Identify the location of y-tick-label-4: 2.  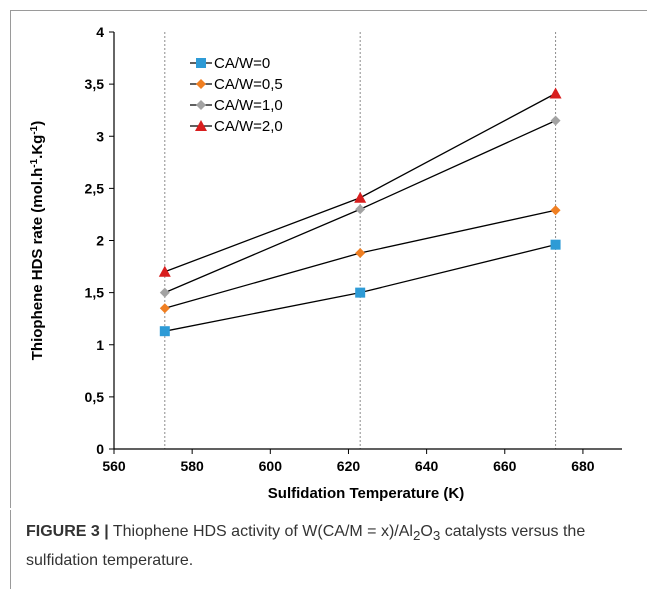
(100, 241).